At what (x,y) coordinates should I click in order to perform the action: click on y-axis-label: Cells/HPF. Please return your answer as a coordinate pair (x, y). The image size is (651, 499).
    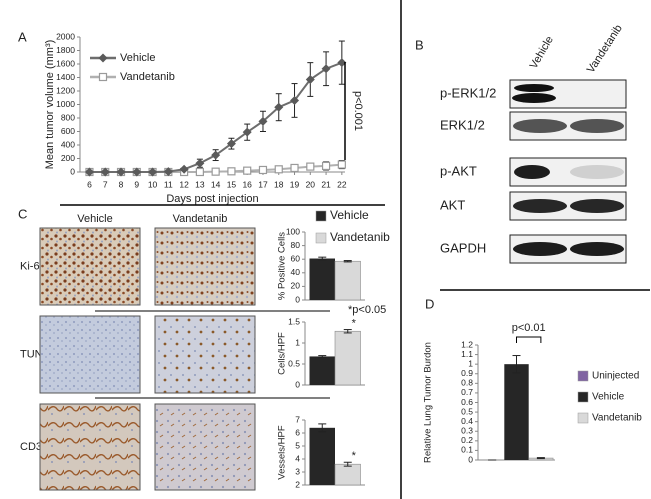
    Looking at the image, I should click on (282, 353).